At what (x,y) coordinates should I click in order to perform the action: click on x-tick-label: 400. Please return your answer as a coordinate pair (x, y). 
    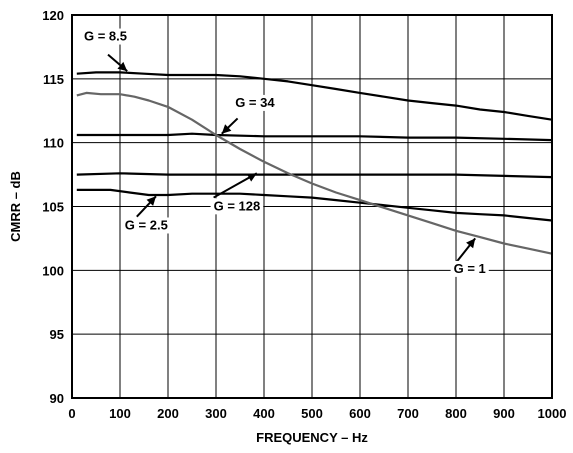
    Looking at the image, I should click on (264, 413).